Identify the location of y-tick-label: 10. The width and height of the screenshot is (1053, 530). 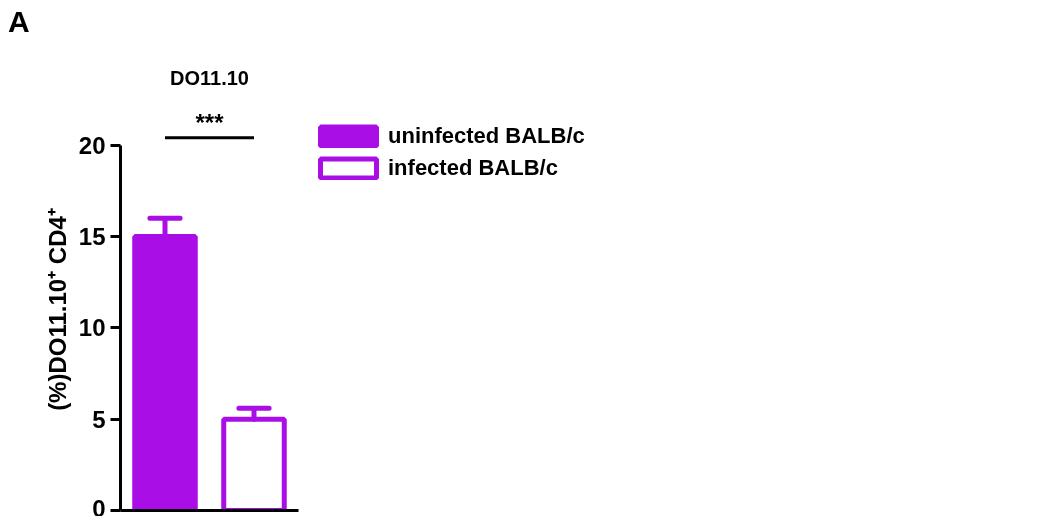
(92, 328).